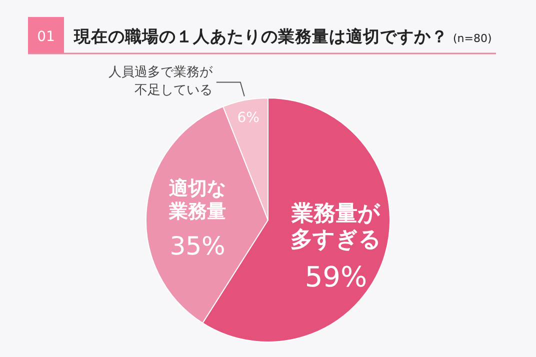 This screenshot has width=536, height=357. I want to click on data-label: 35%, so click(198, 245).